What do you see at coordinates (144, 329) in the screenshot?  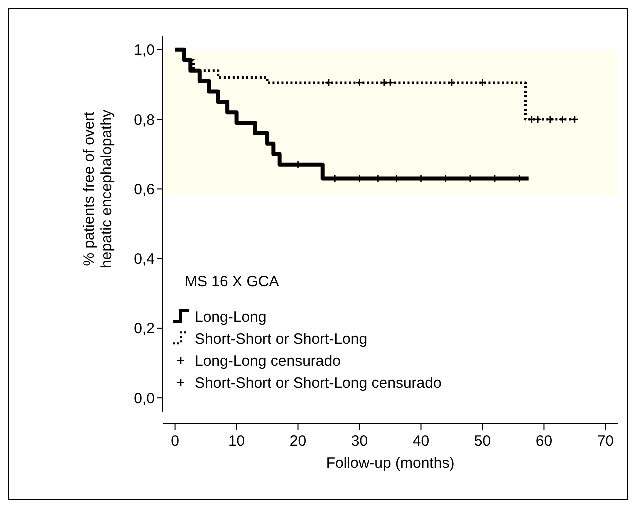 I see `y-tick-label: 0,2` at bounding box center [144, 329].